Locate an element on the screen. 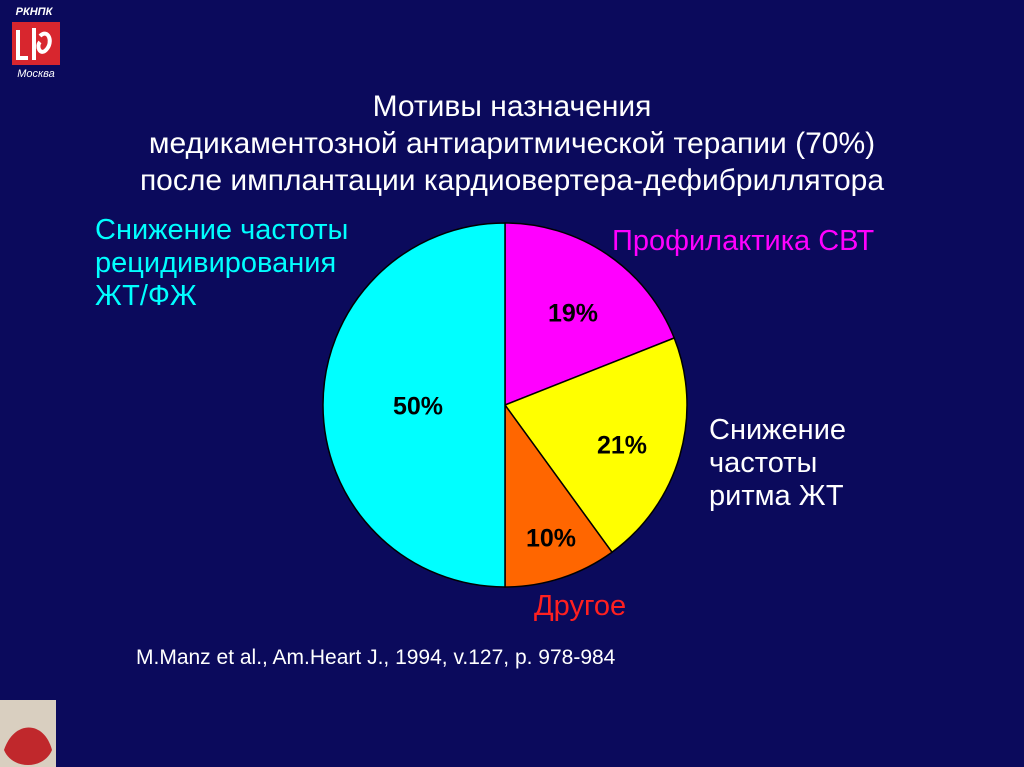 The height and width of the screenshot is (767, 1024). society-logo-heart is located at coordinates (28, 746).